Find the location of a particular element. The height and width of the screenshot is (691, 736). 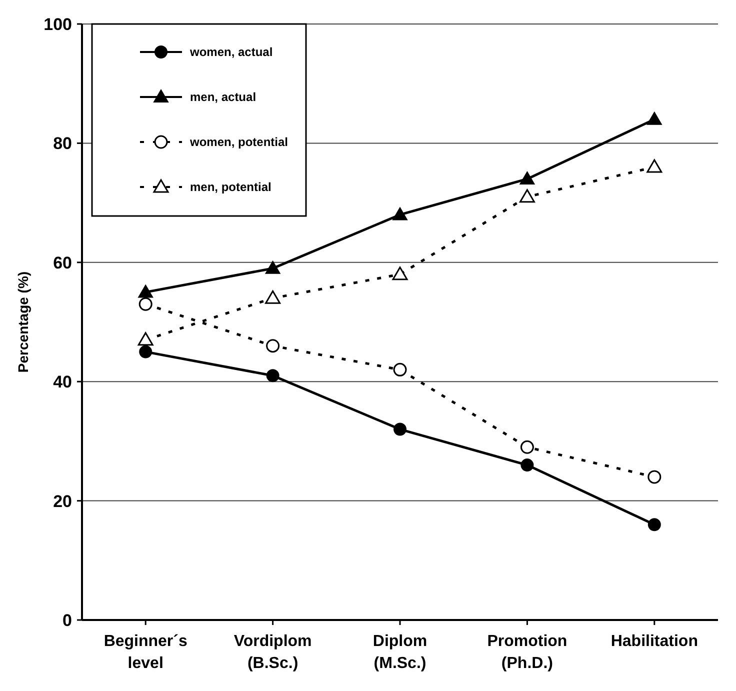

y-tick-label: 60 is located at coordinates (62, 262).